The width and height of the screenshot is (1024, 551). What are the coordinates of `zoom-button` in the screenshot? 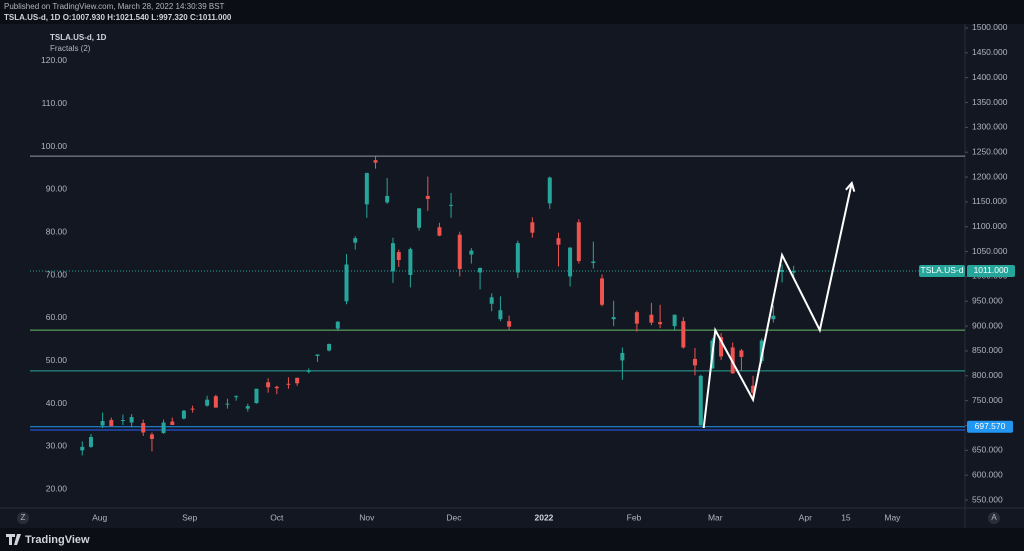 It's located at (23, 518).